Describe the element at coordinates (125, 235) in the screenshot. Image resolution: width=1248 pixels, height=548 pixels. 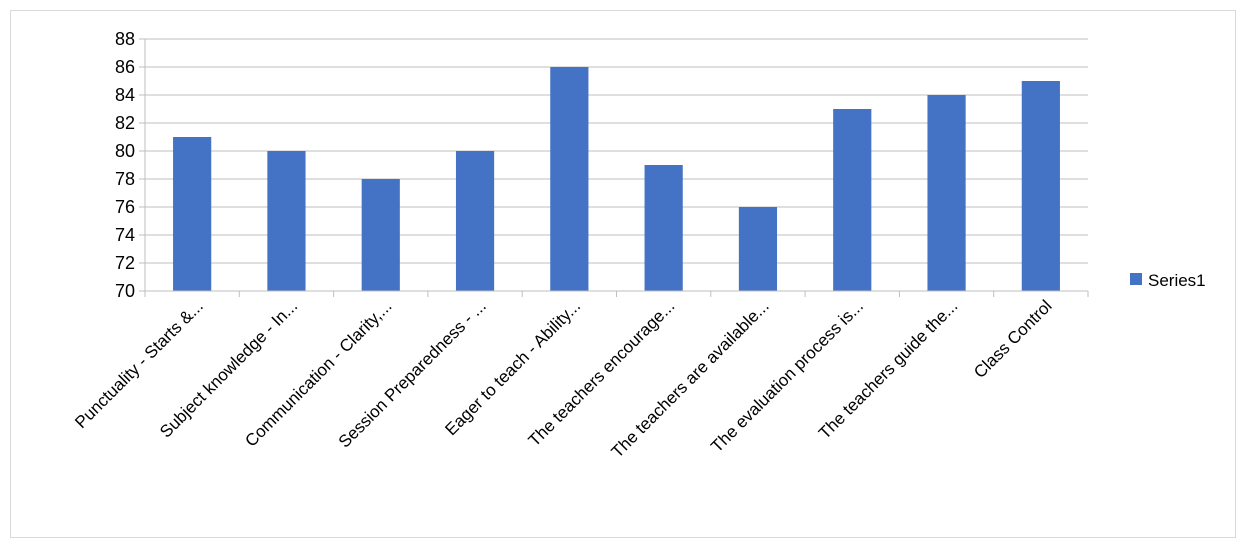
I see `y-tick-label: 74` at that location.